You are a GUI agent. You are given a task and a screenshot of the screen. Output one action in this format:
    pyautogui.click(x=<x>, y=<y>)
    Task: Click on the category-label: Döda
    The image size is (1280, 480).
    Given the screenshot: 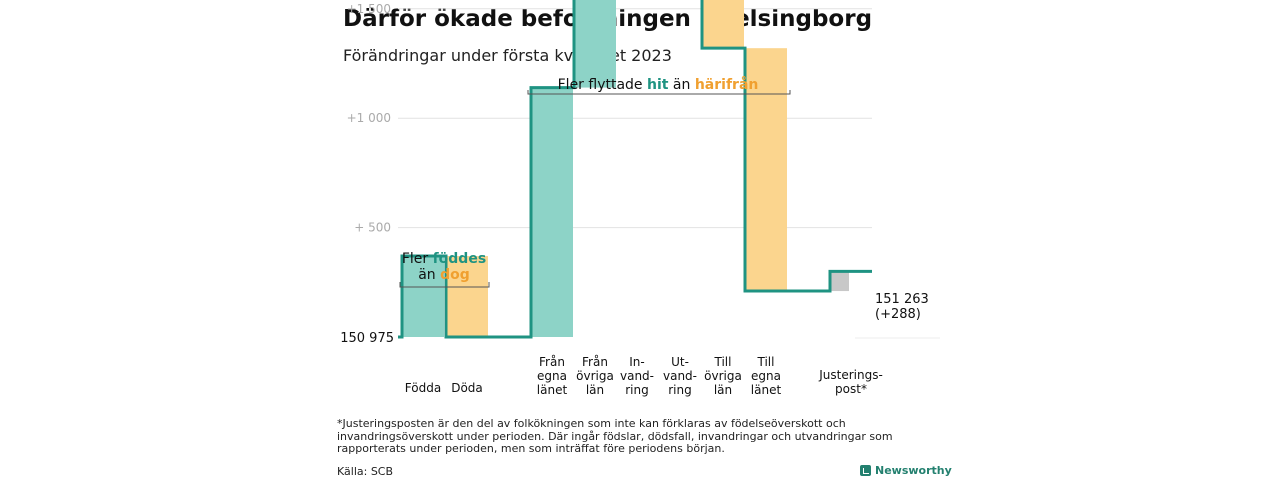 What is the action you would take?
    pyautogui.click(x=467, y=388)
    